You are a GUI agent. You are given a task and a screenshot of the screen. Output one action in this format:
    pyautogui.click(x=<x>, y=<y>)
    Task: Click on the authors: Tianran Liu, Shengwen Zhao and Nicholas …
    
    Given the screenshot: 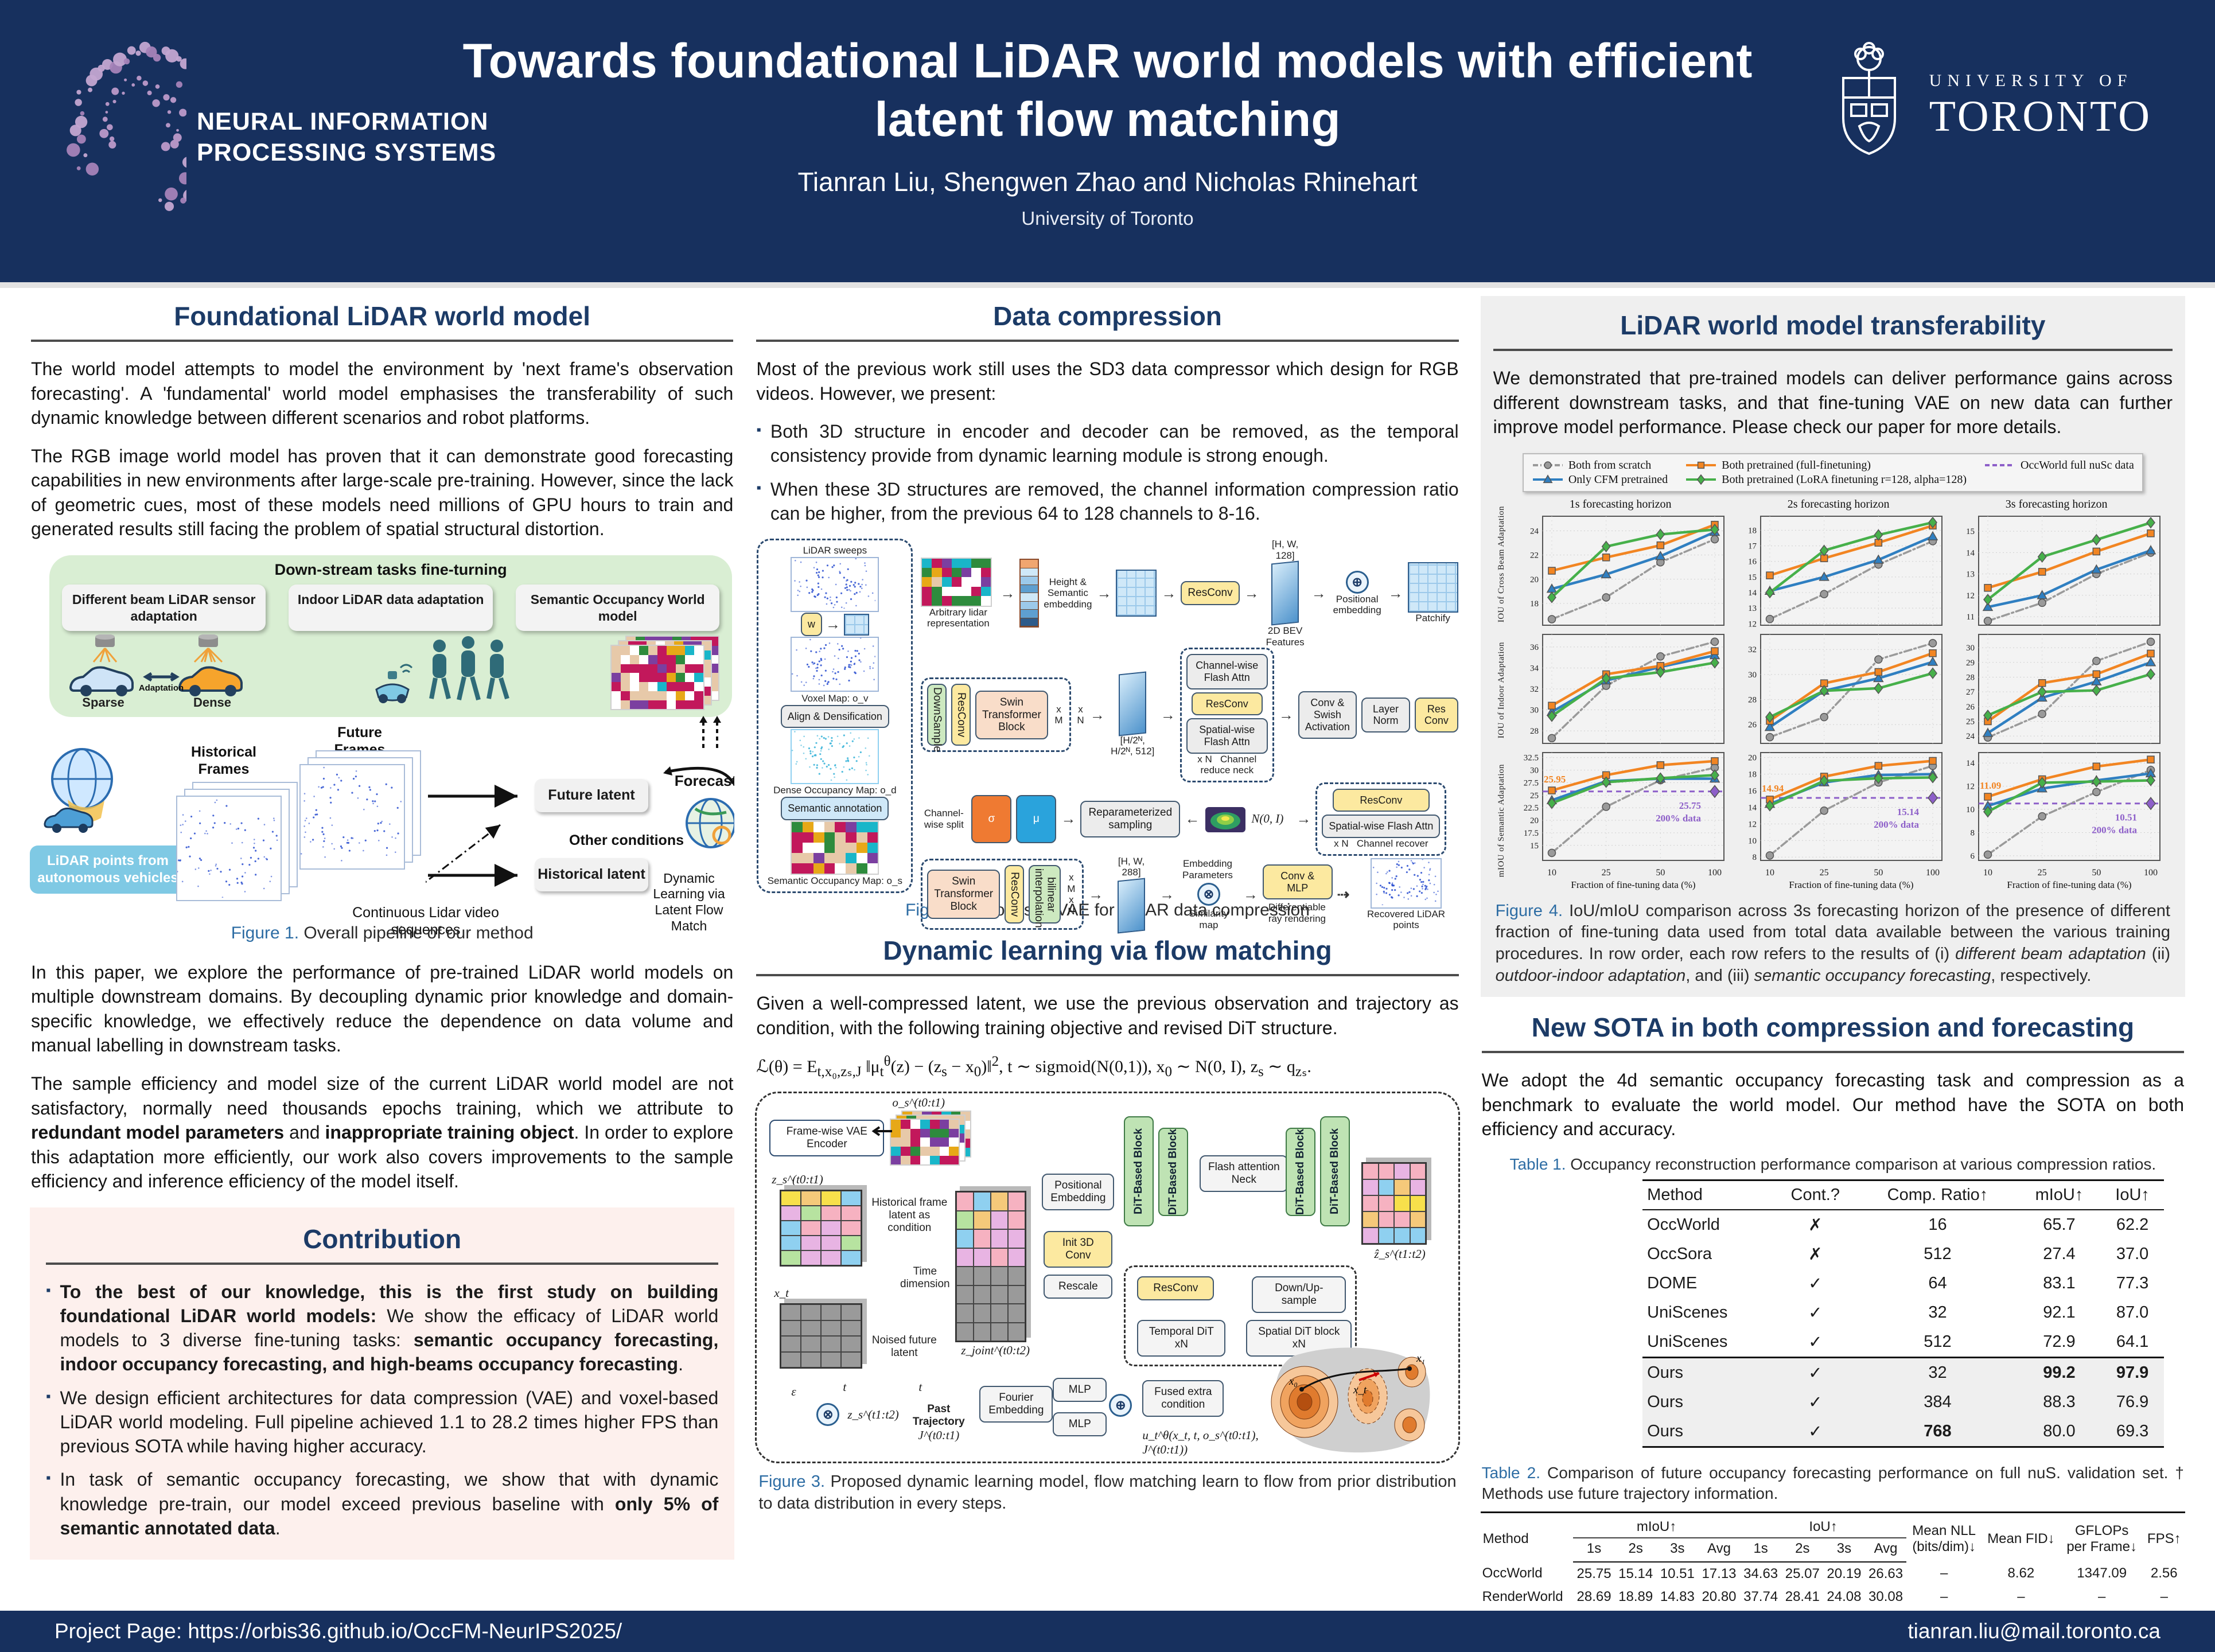 What is the action you would take?
    pyautogui.click(x=1107, y=181)
    